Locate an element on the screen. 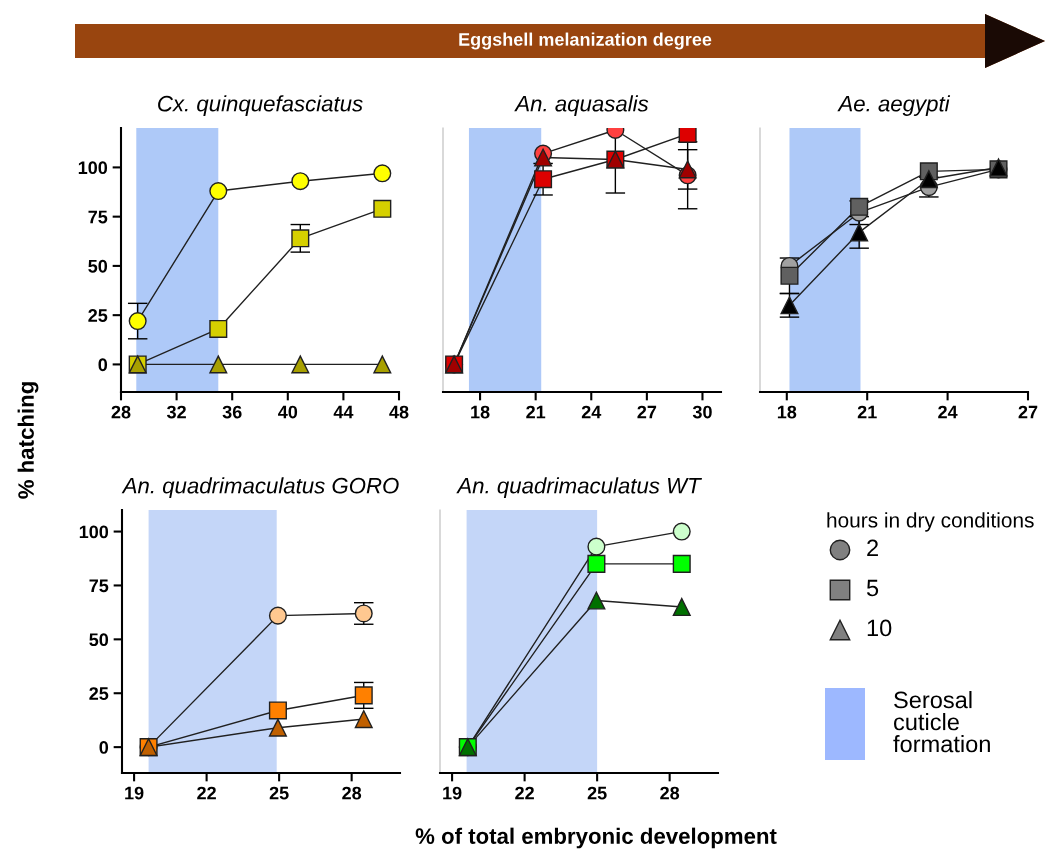  chart-title: Cx. quinquefasciatus is located at coordinates (260, 105).